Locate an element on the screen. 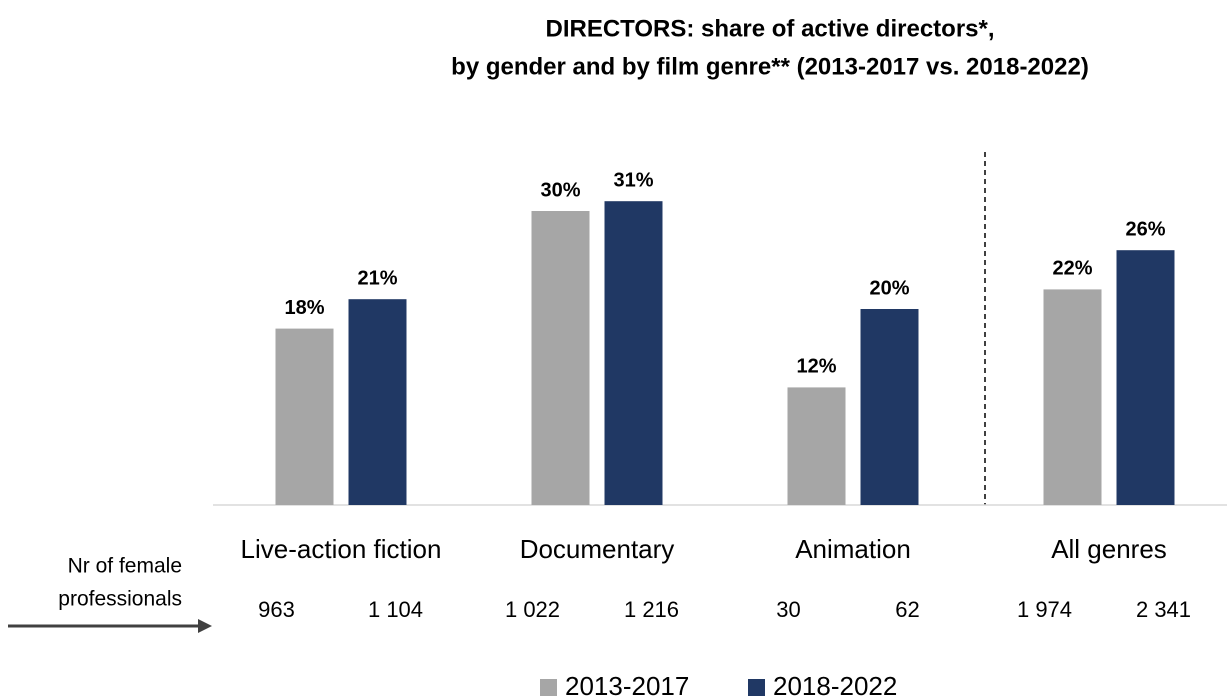 The width and height of the screenshot is (1227, 698). data-label: 30% is located at coordinates (560, 190).